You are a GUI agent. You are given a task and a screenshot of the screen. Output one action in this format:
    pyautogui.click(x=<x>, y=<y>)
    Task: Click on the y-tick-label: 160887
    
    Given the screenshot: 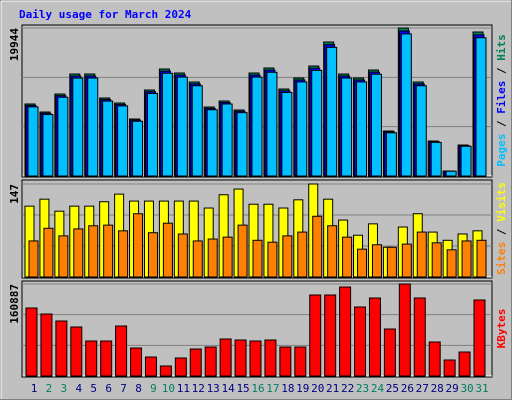 What is the action you would take?
    pyautogui.click(x=14, y=304)
    